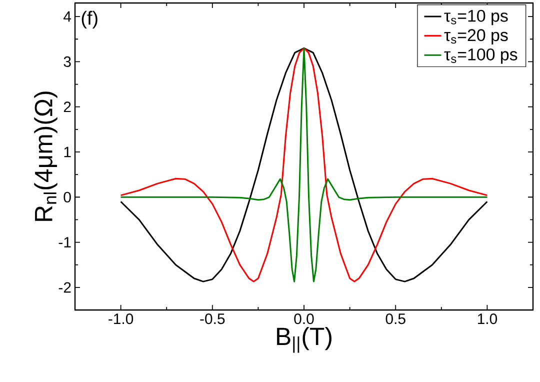 The width and height of the screenshot is (540, 382). What do you see at coordinates (67, 152) in the screenshot?
I see `y-tick-label: 1` at bounding box center [67, 152].